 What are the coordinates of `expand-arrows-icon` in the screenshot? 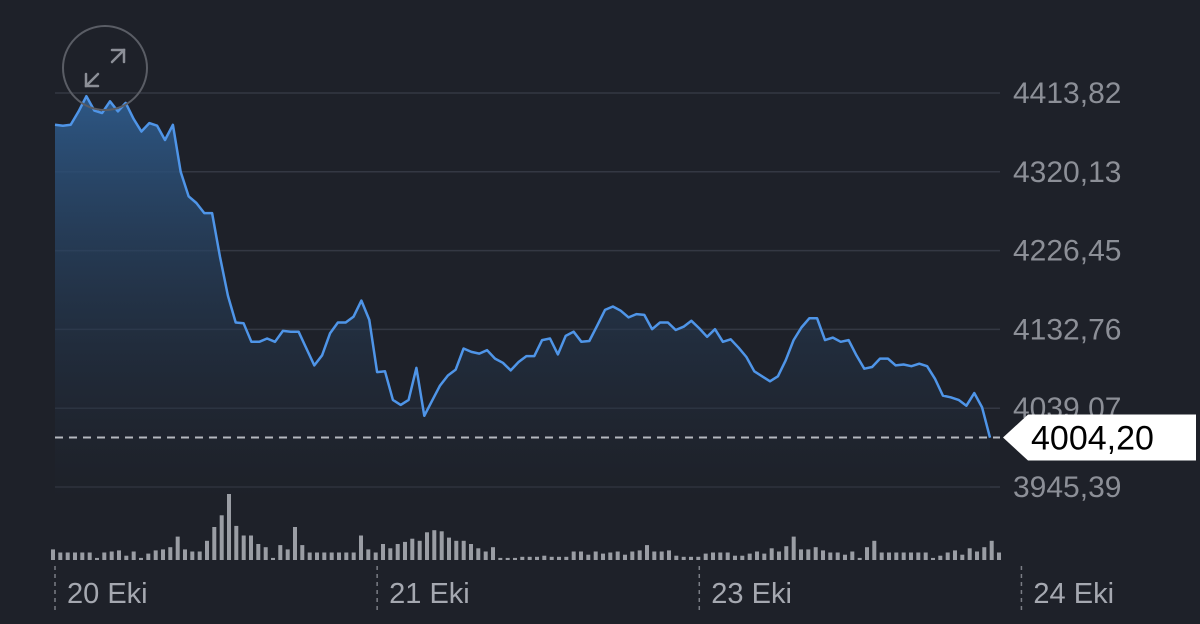 It's located at (105, 68).